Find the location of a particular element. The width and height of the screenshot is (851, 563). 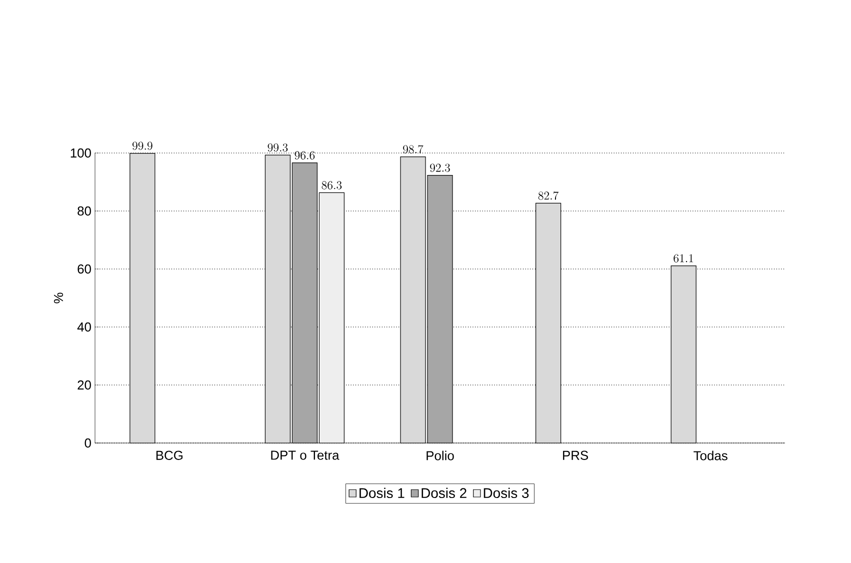

y-tick-label: 0 is located at coordinates (87, 443).